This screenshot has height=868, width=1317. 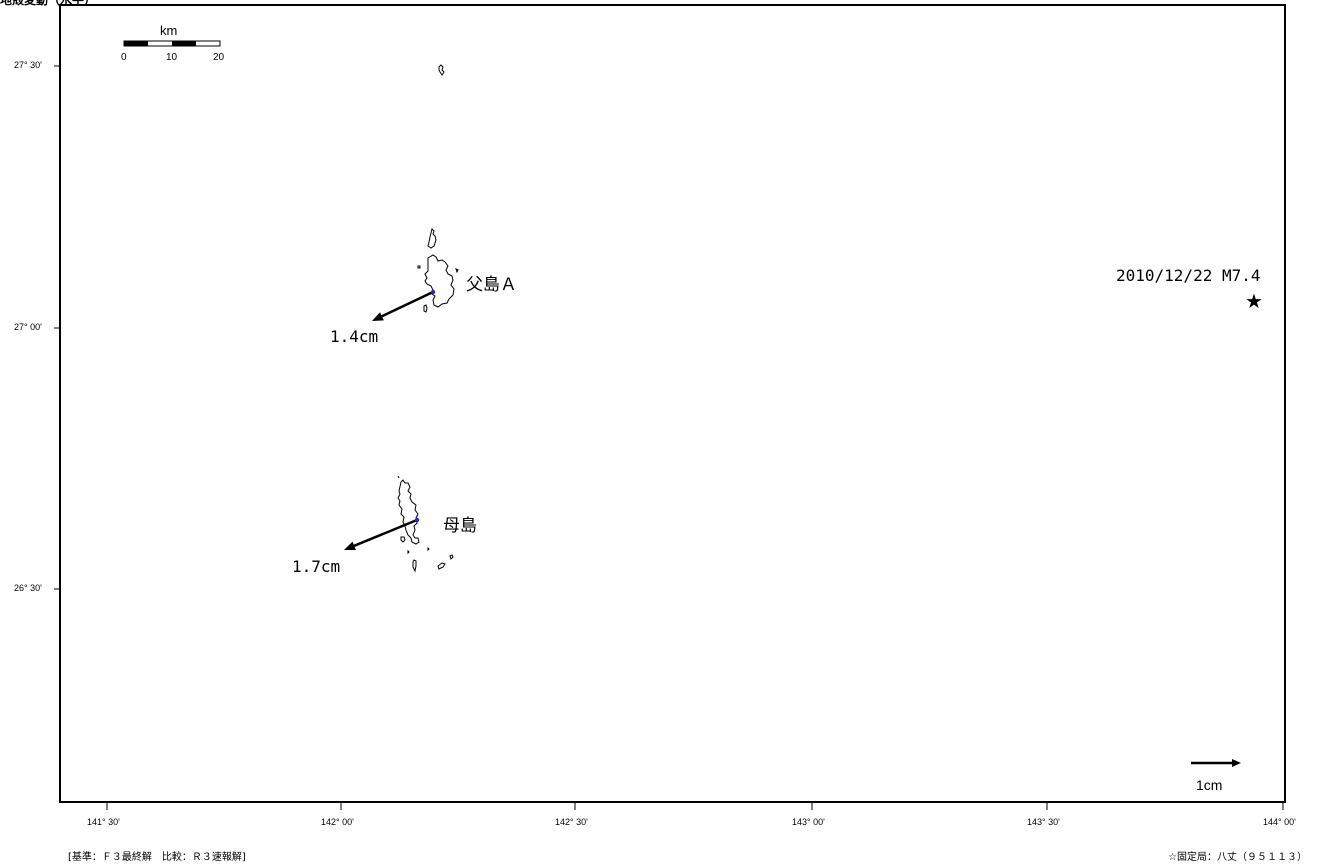 What do you see at coordinates (441, 70) in the screenshot?
I see `island-mukojima` at bounding box center [441, 70].